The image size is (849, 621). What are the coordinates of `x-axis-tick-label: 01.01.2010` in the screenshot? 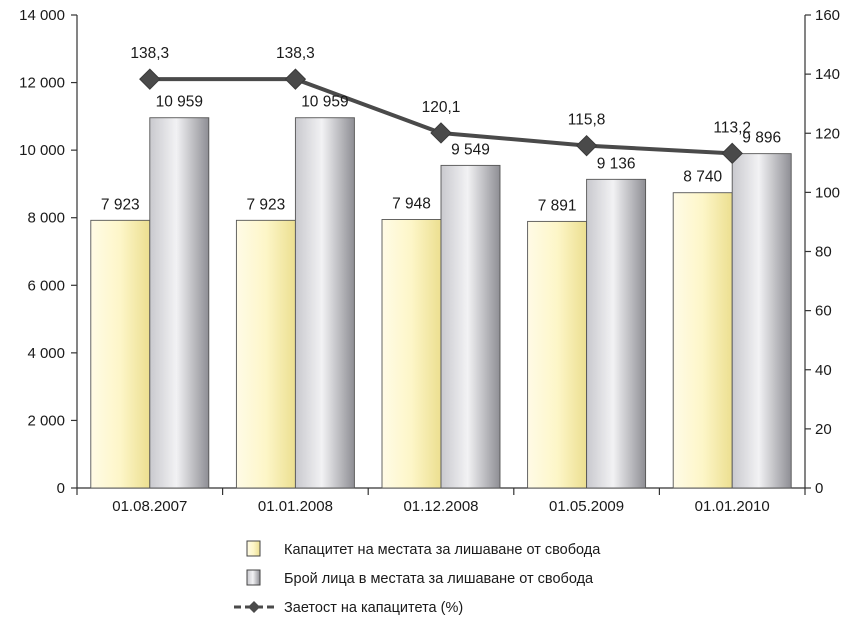 It's located at (732, 506).